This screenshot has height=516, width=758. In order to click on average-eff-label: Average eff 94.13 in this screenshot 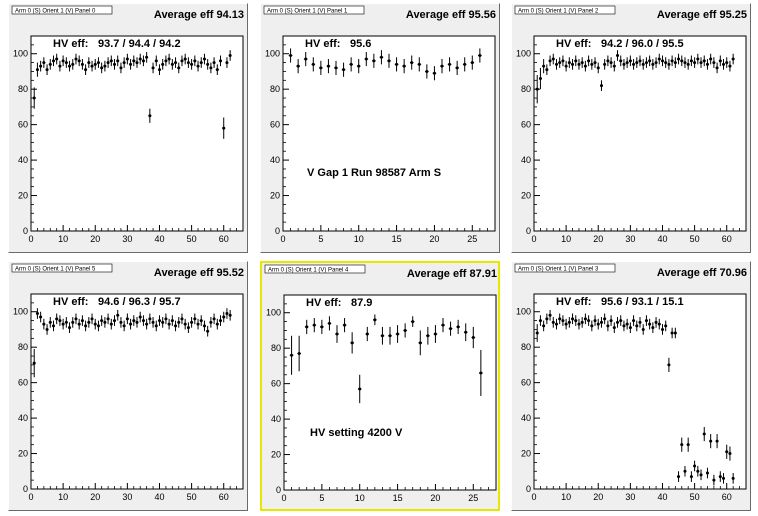, I will do `click(199, 15)`.